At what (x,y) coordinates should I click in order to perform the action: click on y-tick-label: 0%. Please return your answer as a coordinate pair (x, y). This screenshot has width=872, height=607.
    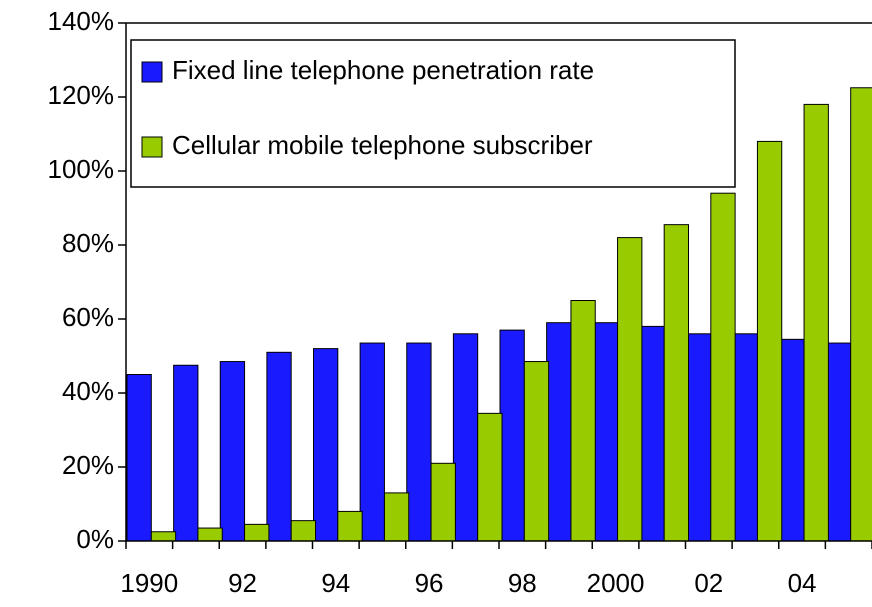
    Looking at the image, I should click on (95, 539).